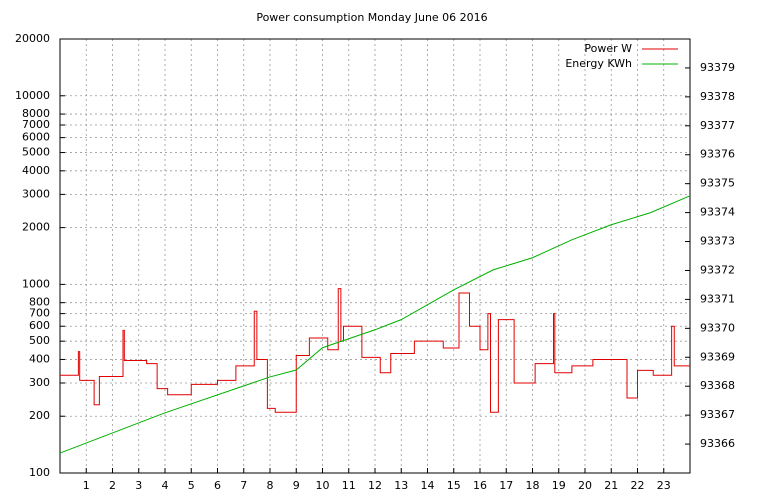 Image resolution: width=768 pixels, height=500 pixels. What do you see at coordinates (39, 415) in the screenshot?
I see `y-tick-label: 200` at bounding box center [39, 415].